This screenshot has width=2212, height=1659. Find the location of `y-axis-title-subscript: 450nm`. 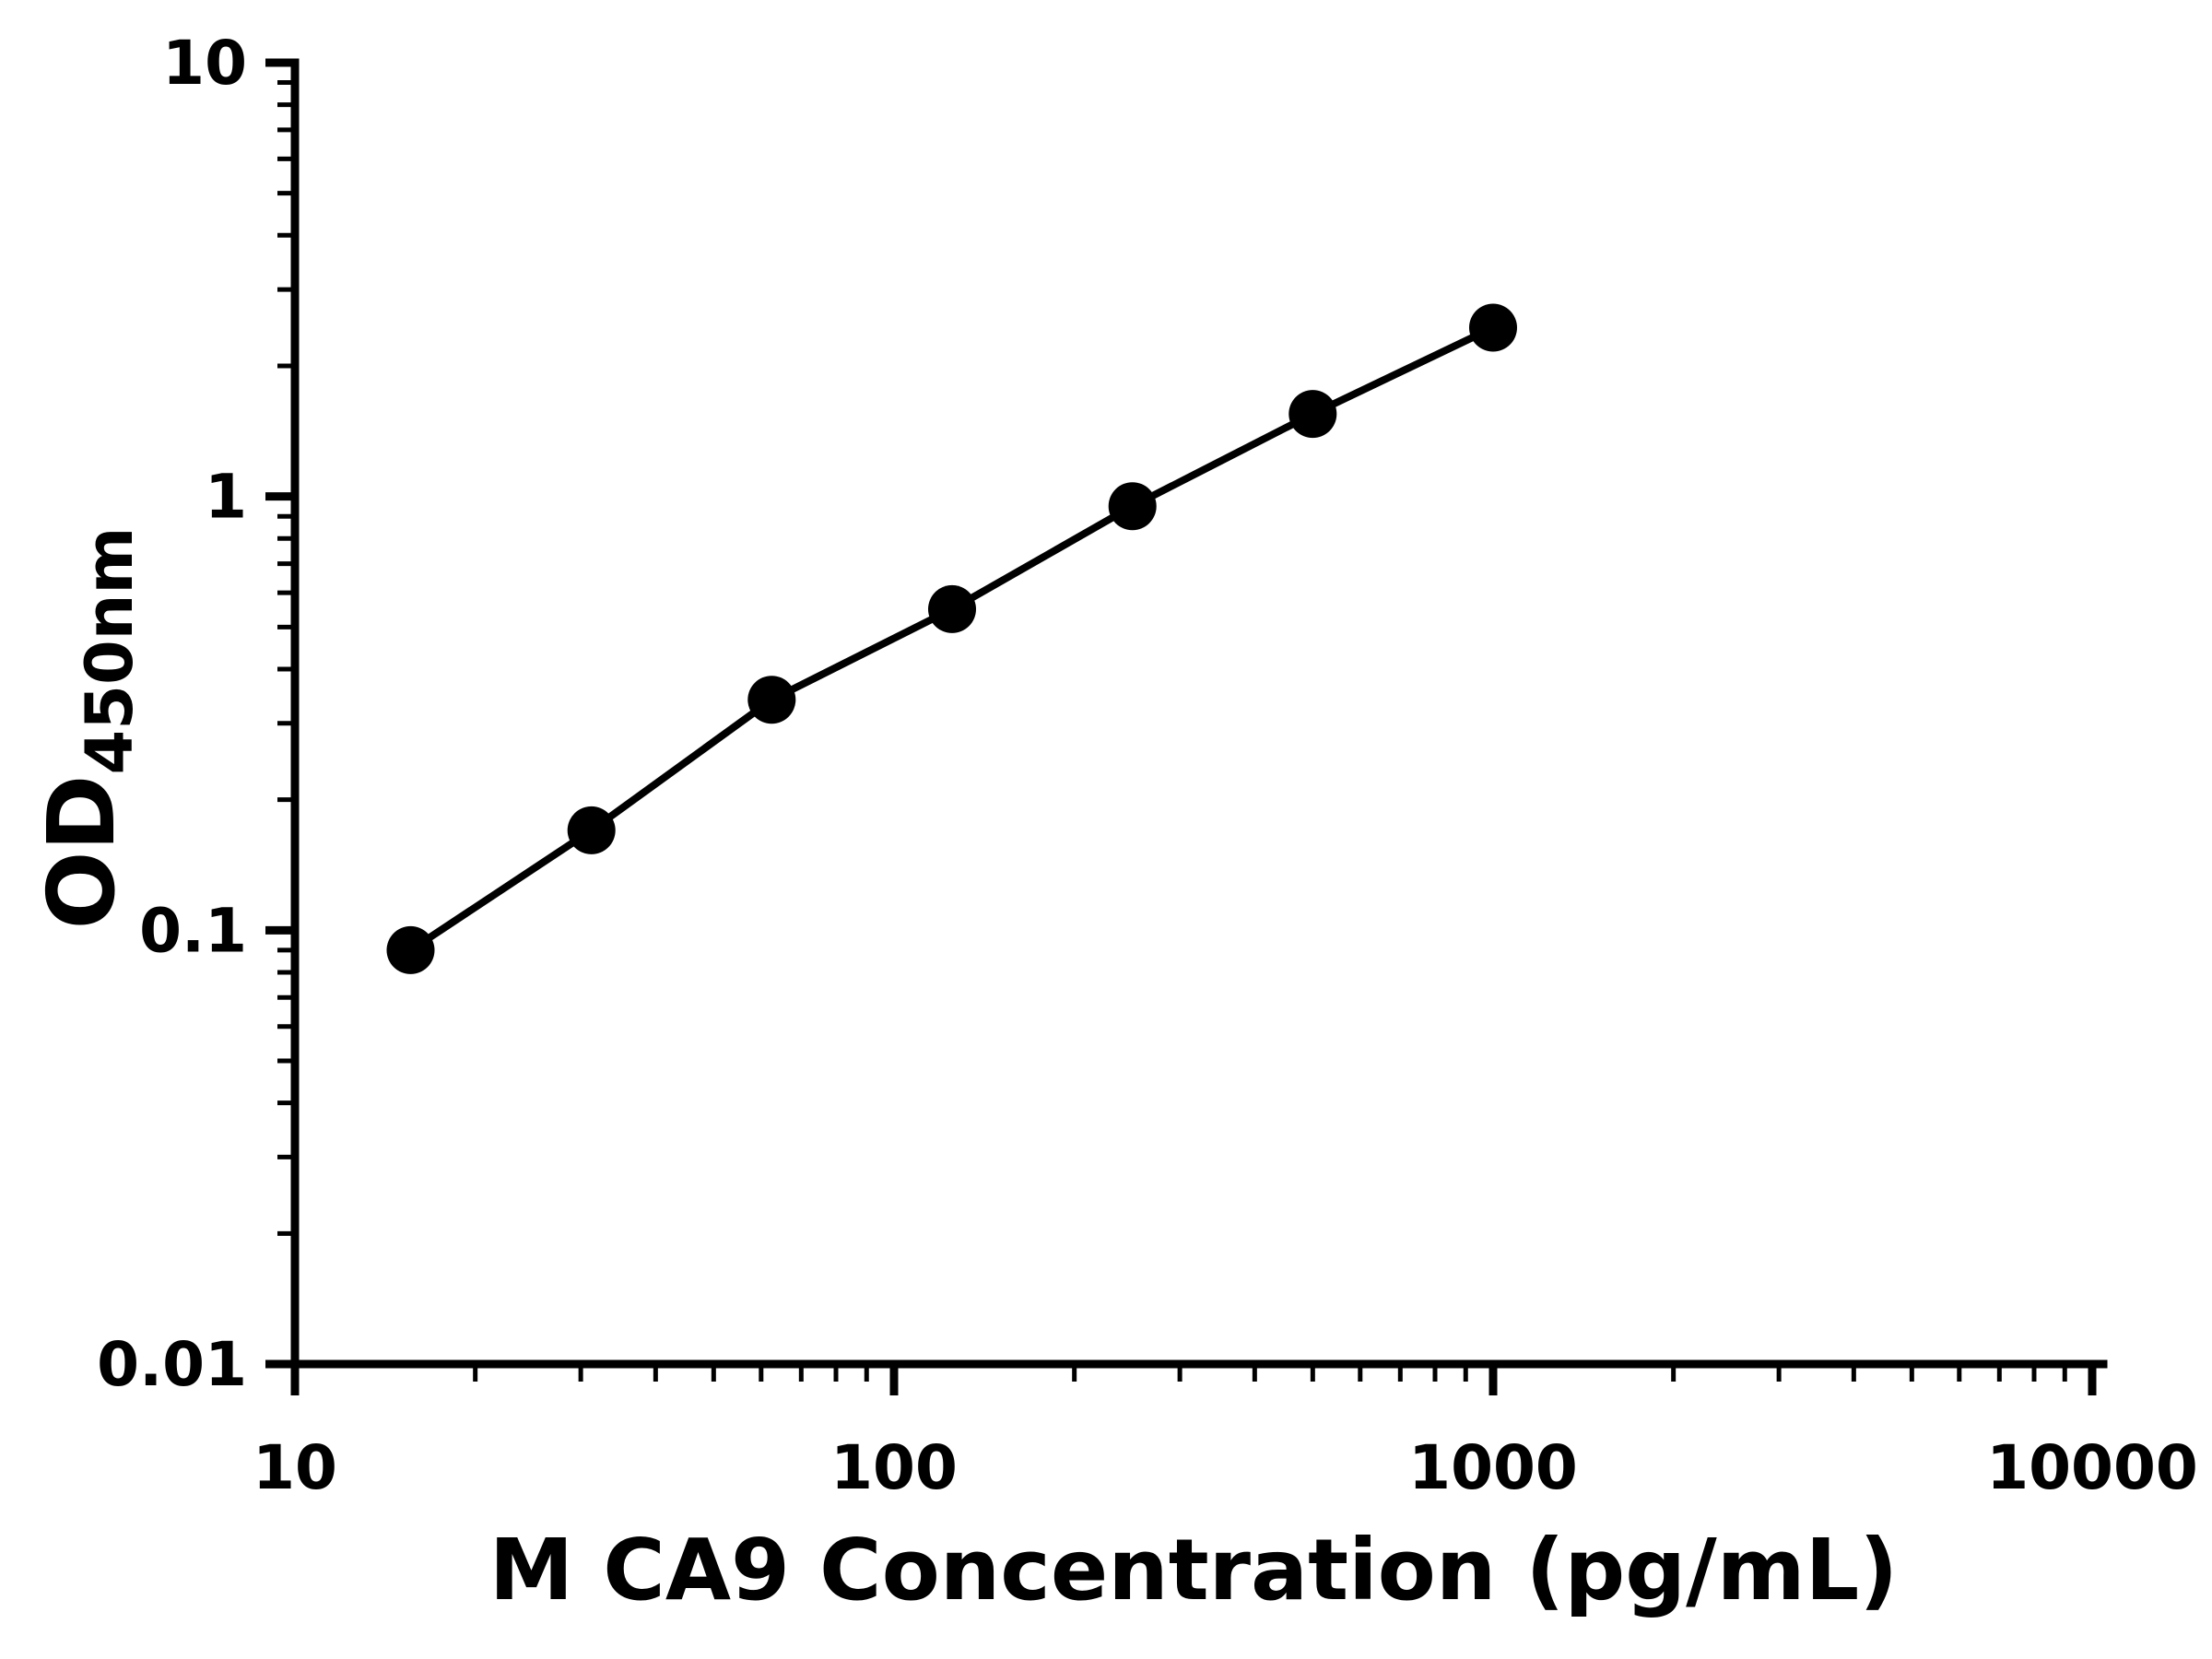

y-axis-title-subscript: 450nm is located at coordinates (109, 650).